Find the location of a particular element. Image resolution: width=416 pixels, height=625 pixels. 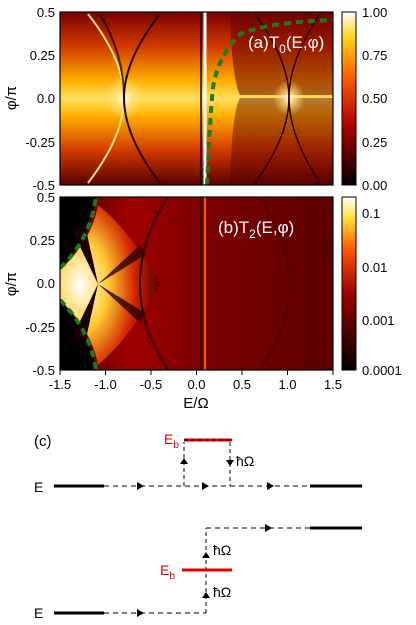

x-ticks: -1.5 -1.0 -0.5 0.0 0.5 1.0 1.5 is located at coordinates (195, 384).